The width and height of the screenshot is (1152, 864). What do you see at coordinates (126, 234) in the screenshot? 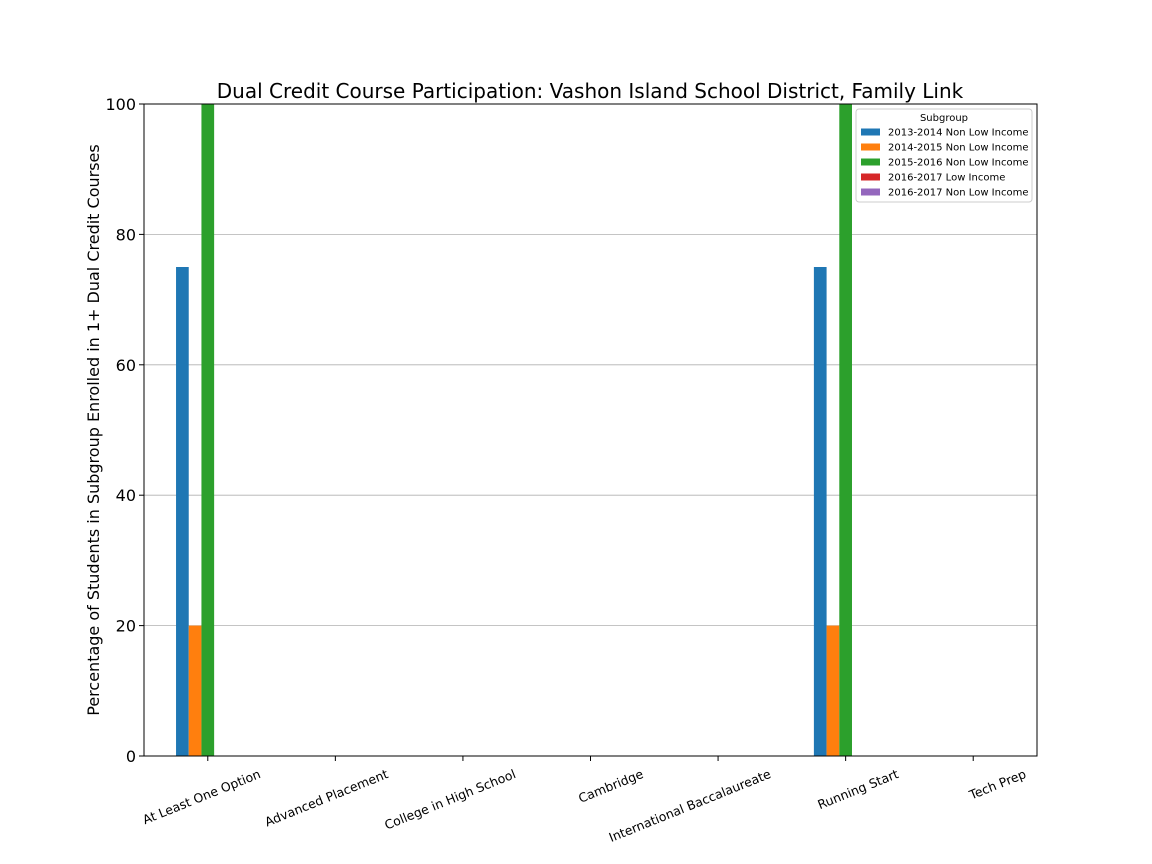
I see `y-tick-label: 80` at bounding box center [126, 234].